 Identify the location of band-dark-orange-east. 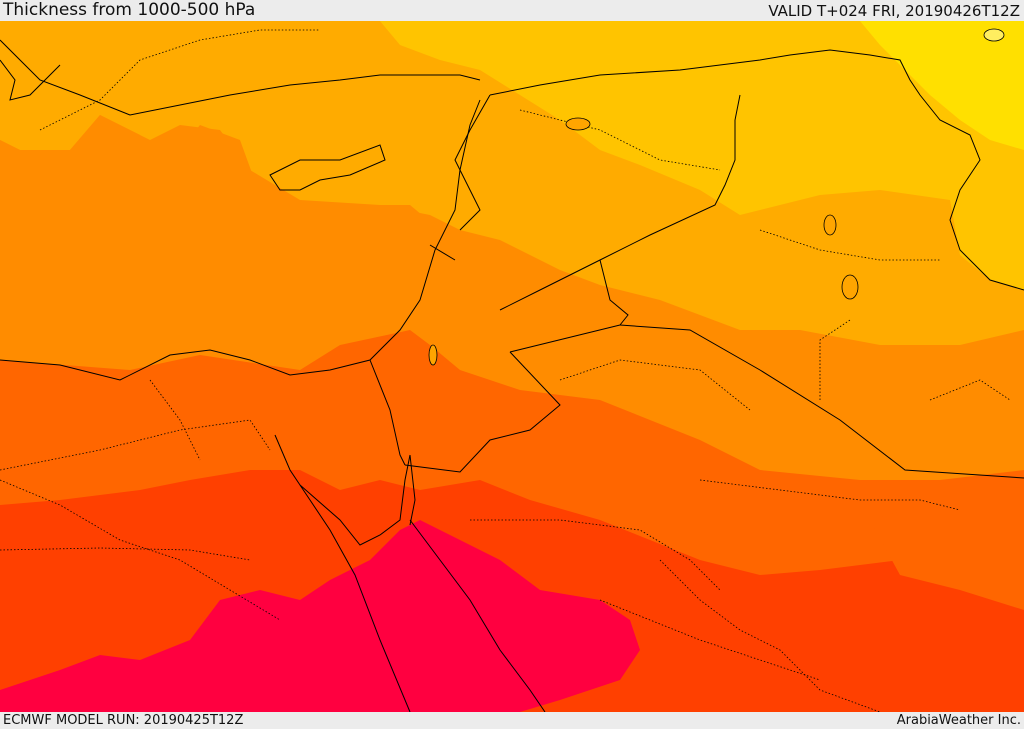
(947, 555).